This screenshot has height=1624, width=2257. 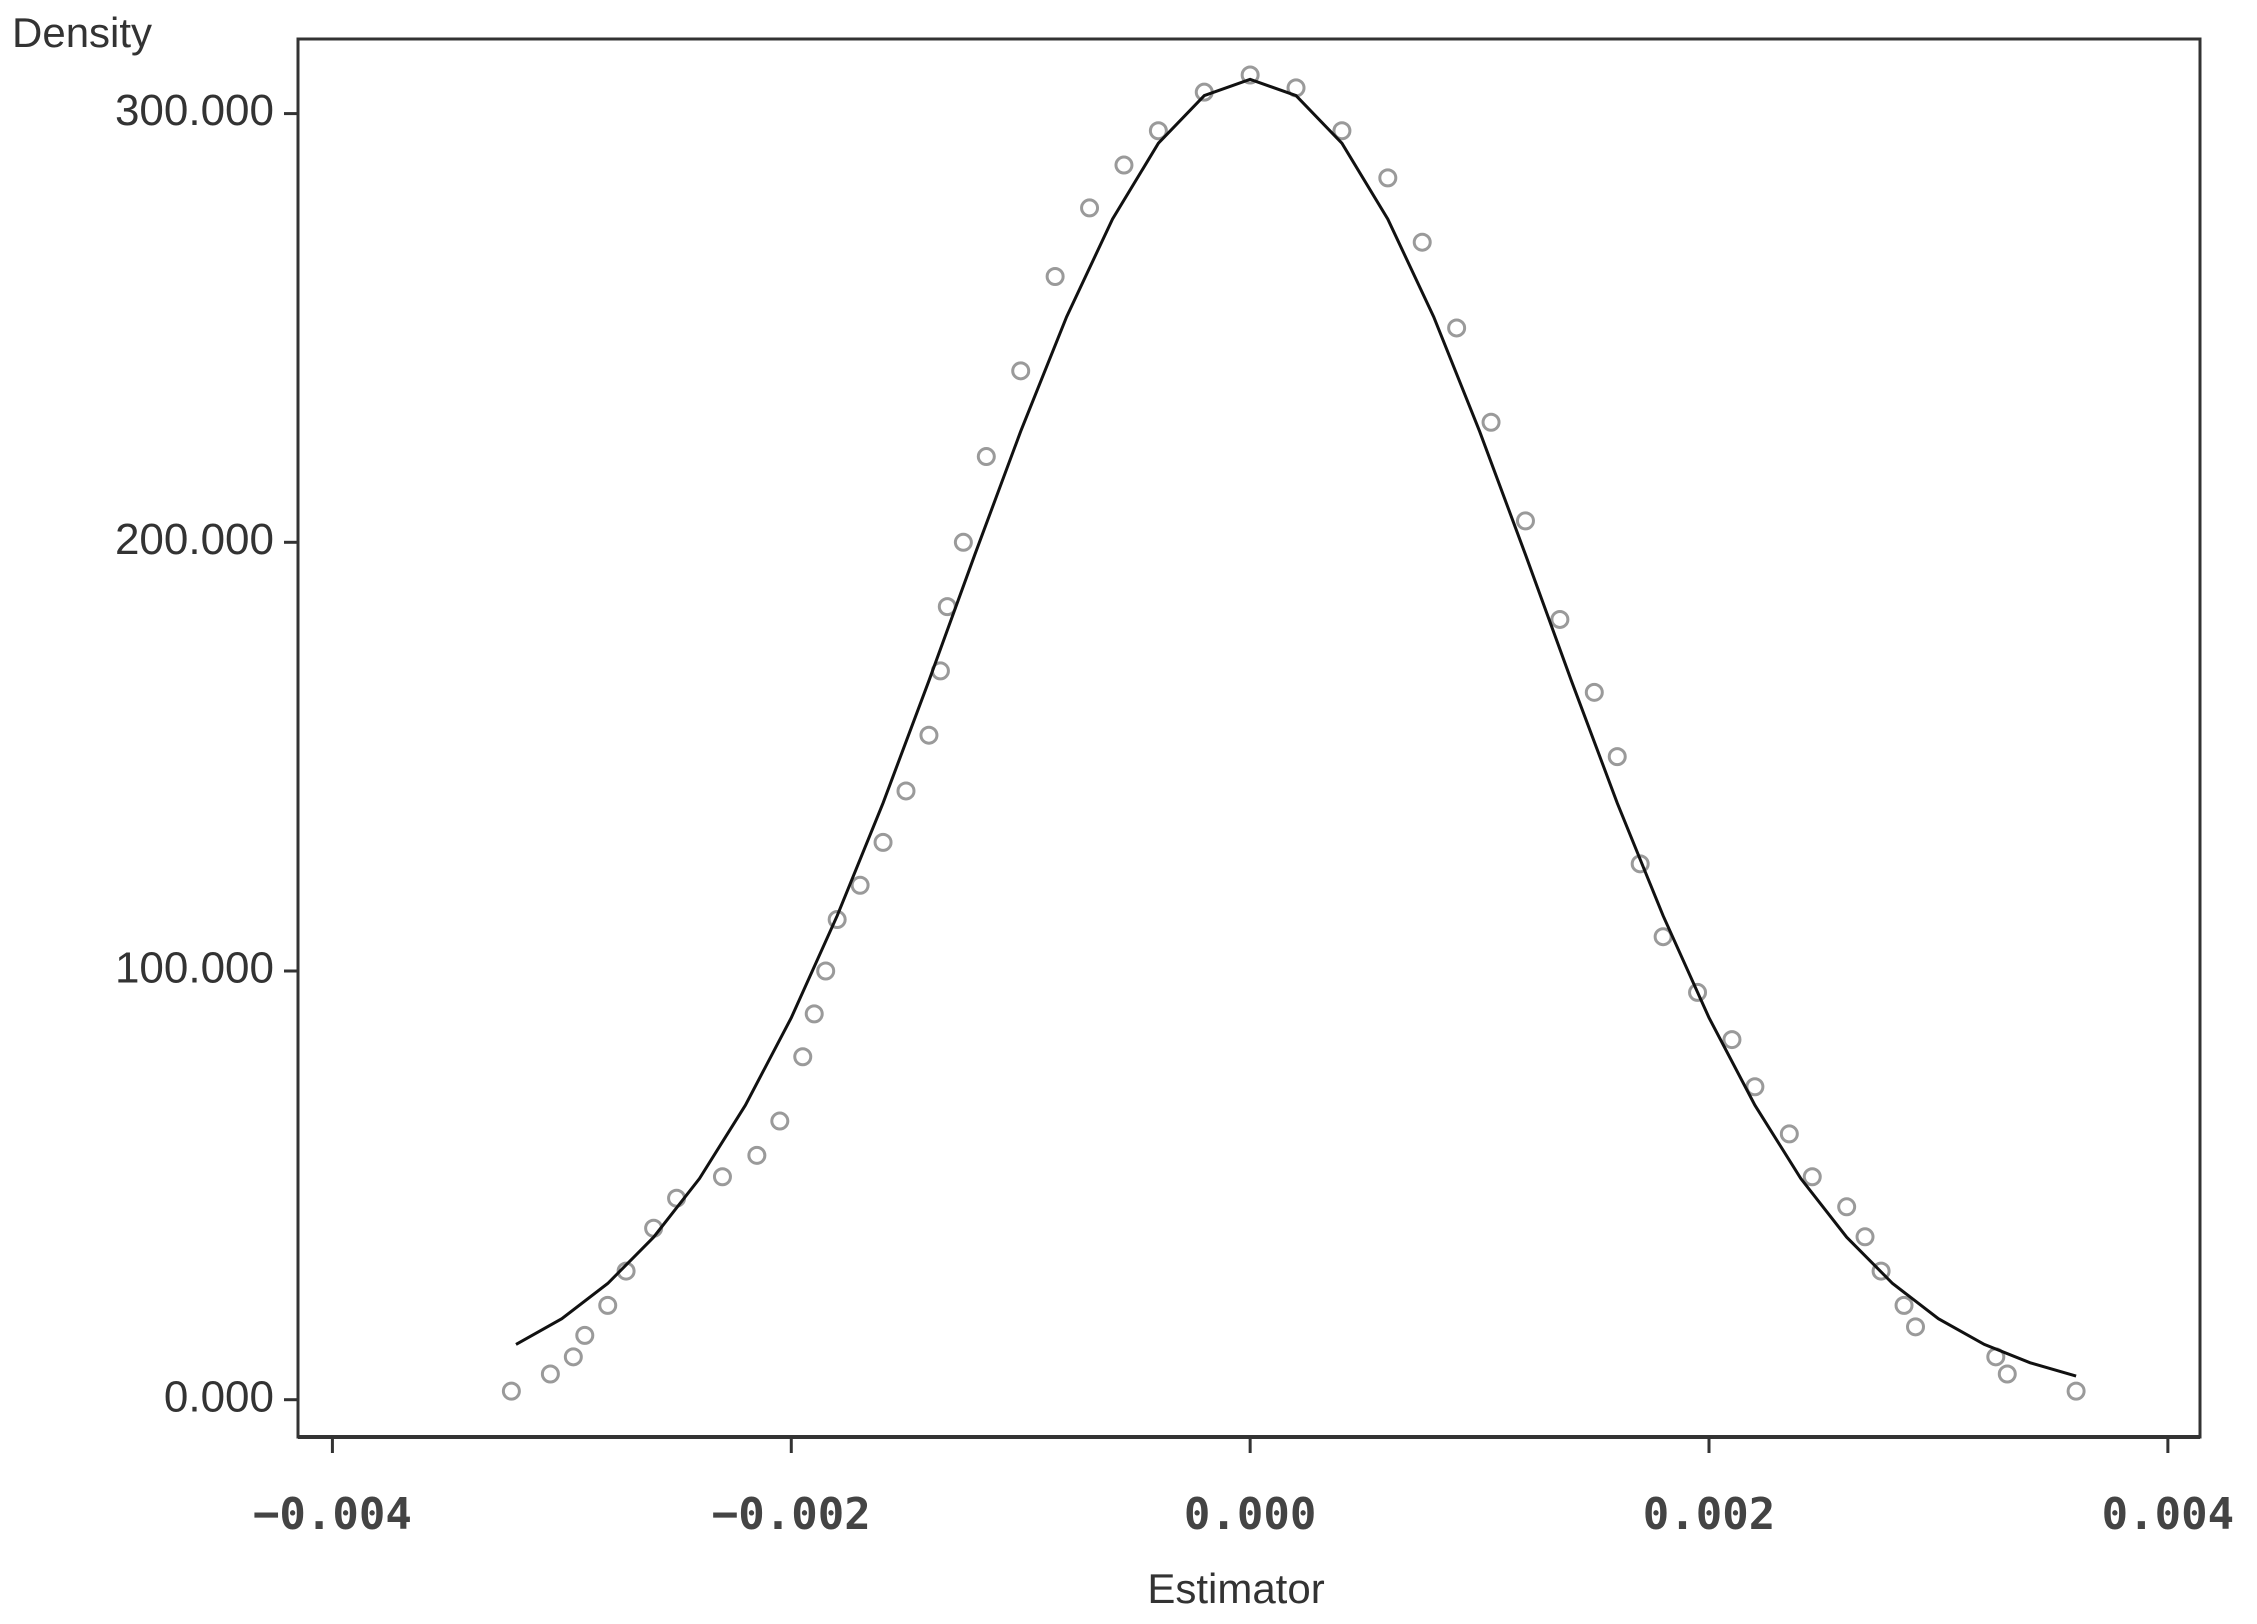 I want to click on x-tick-label: −0.004, so click(x=332, y=1514).